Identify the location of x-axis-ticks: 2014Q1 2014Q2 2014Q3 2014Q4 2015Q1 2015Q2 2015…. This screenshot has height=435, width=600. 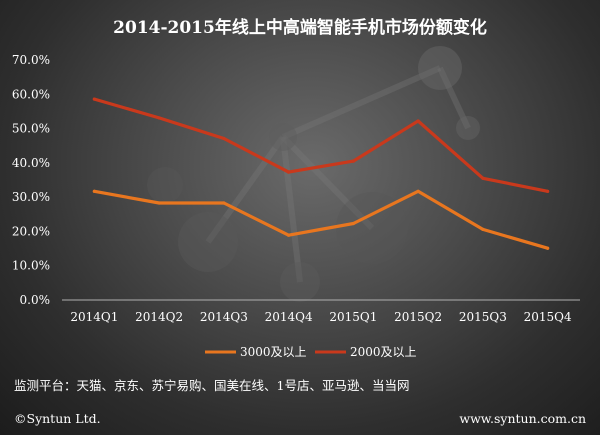
(321, 317).